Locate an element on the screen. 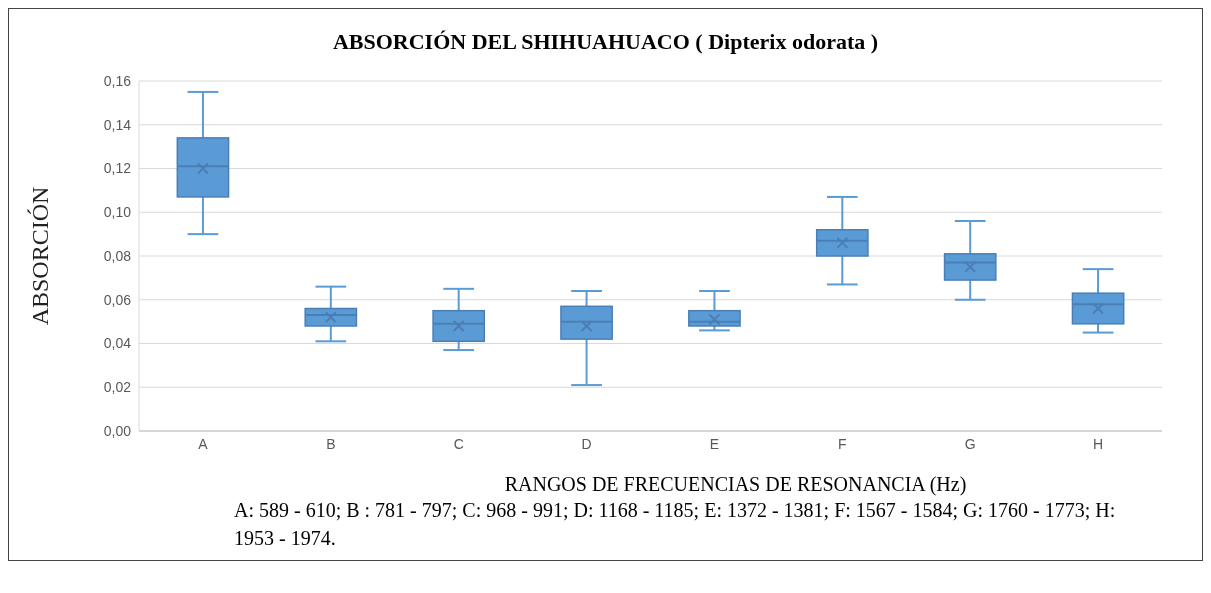 This screenshot has width=1211, height=593. x-axis-title: RANGOS DE FRECUENCIAS DE RESONANCIA (Hz) is located at coordinates (735, 484).